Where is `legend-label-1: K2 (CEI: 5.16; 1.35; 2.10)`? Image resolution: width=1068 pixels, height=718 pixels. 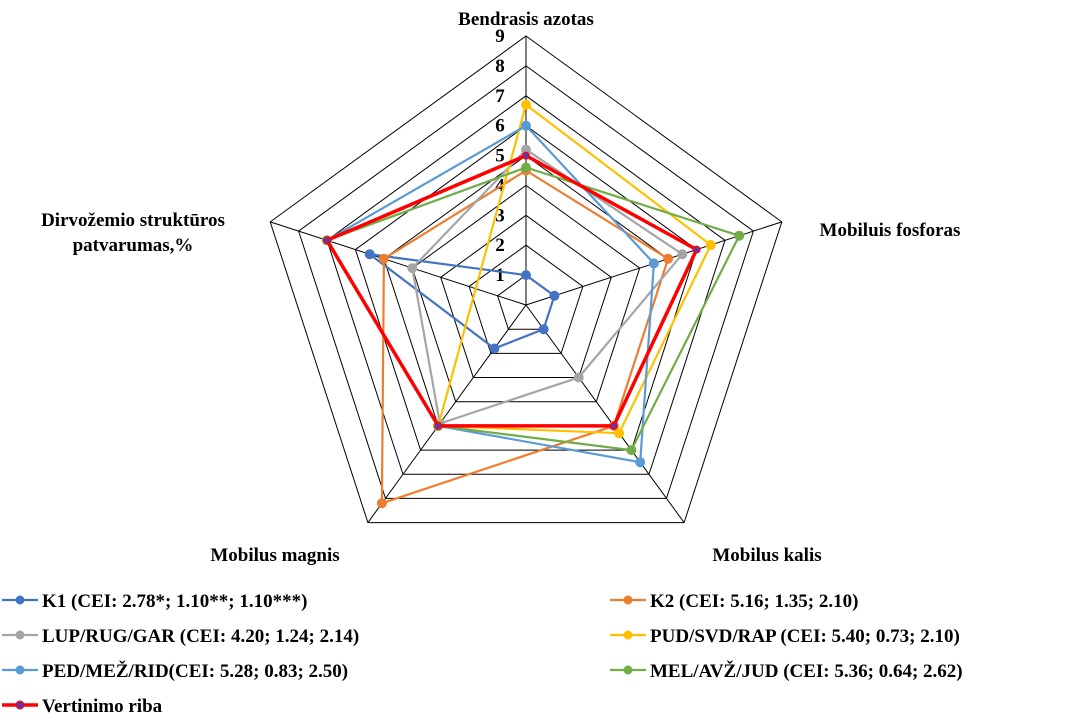
legend-label-1: K2 (CEI: 5.16; 1.35; 2.10) is located at coordinates (754, 601).